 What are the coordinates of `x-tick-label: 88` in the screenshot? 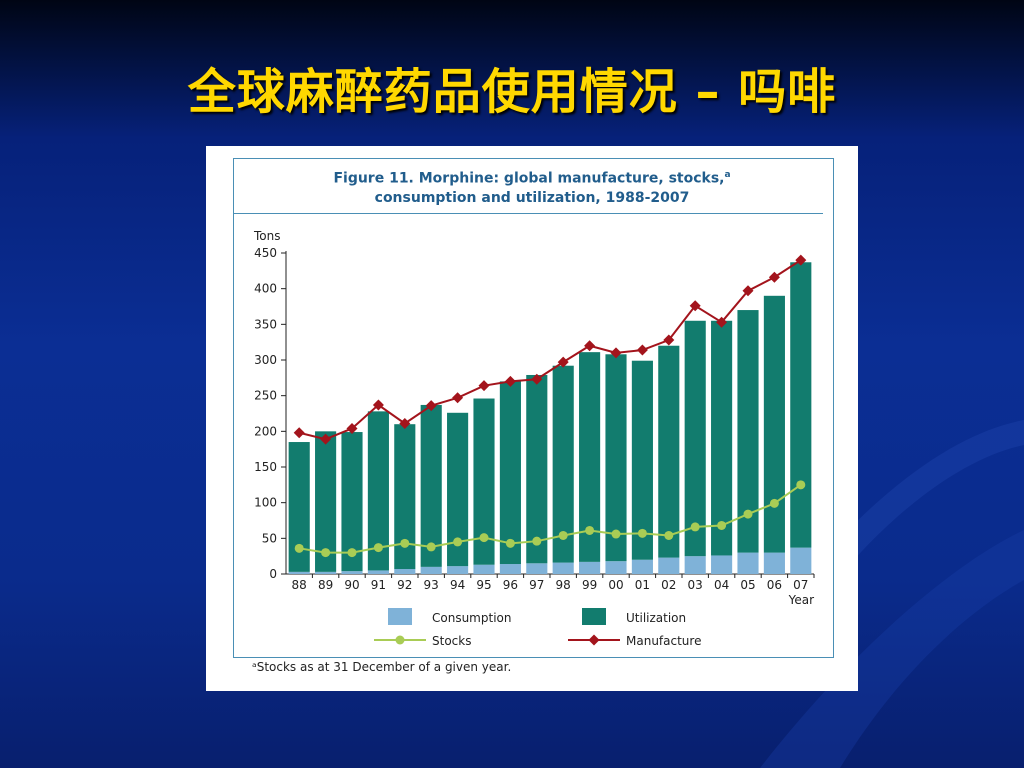 It's located at (299, 585).